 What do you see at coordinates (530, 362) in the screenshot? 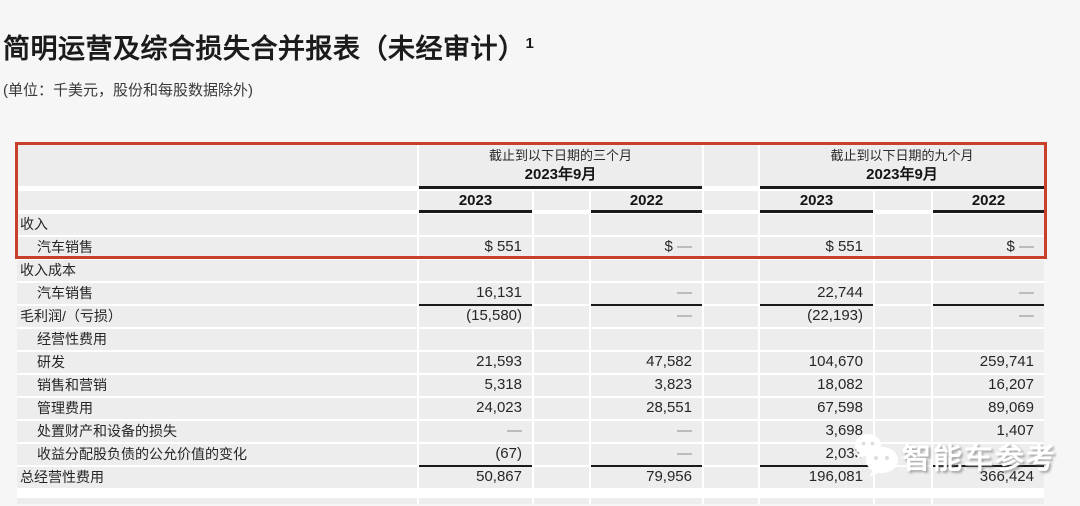
I see `table-row: 研发 21,593 47,582 104,670 259,741` at bounding box center [530, 362].